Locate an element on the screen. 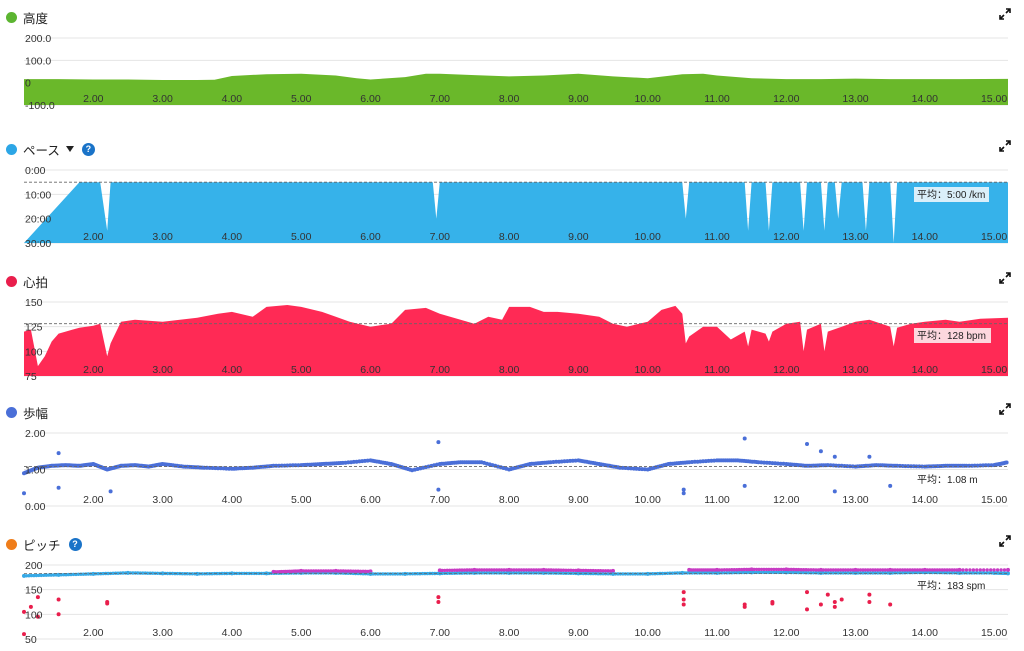  x-tick-label: 10.00 is located at coordinates (648, 633).